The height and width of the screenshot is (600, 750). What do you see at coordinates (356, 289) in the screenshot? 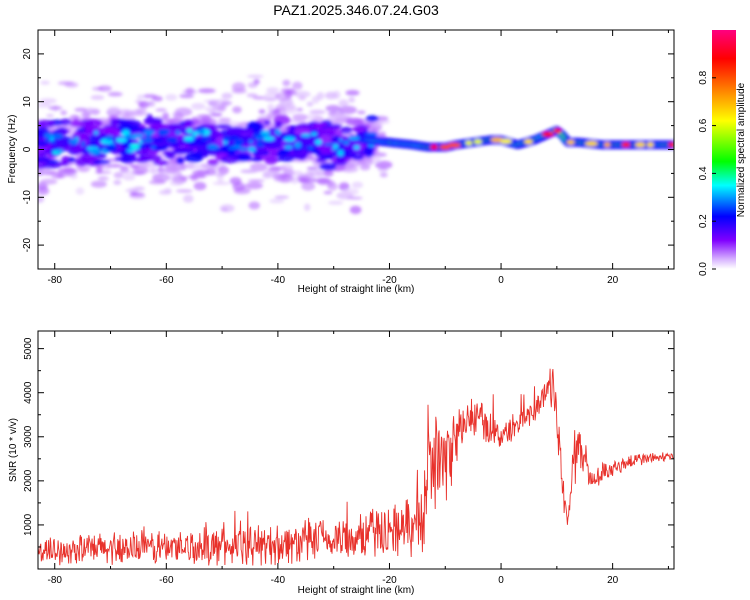
I see `spectrogram-x-axis-label: Height of straight line (km)` at bounding box center [356, 289].